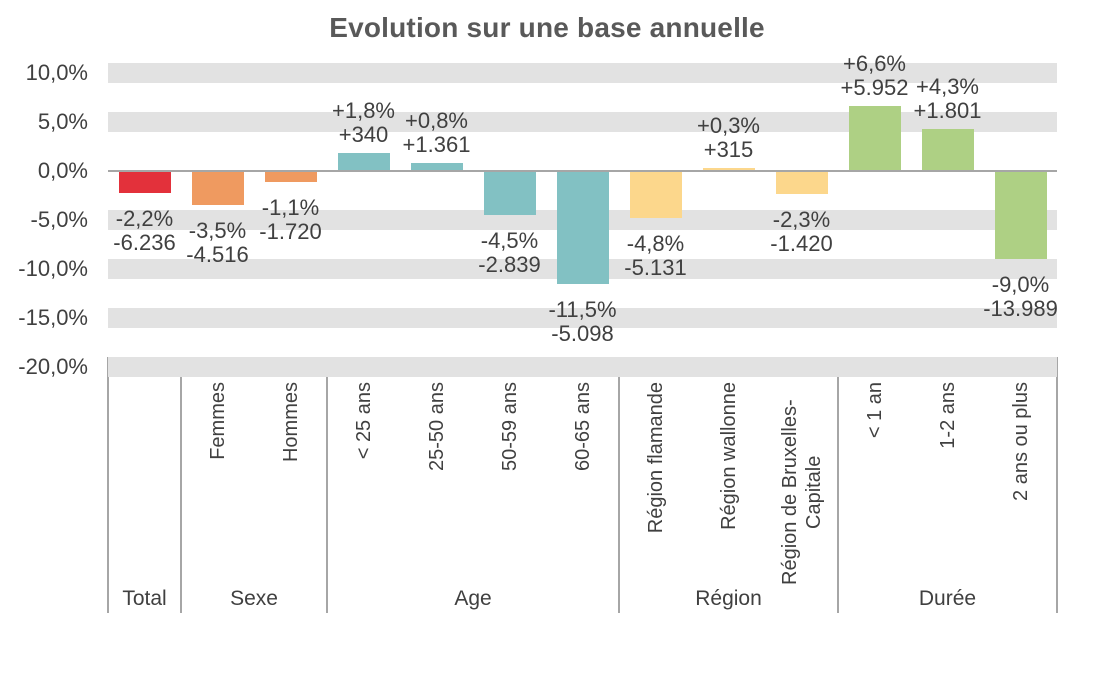  What do you see at coordinates (874, 410) in the screenshot?
I see `category-label: < 1 an` at bounding box center [874, 410].